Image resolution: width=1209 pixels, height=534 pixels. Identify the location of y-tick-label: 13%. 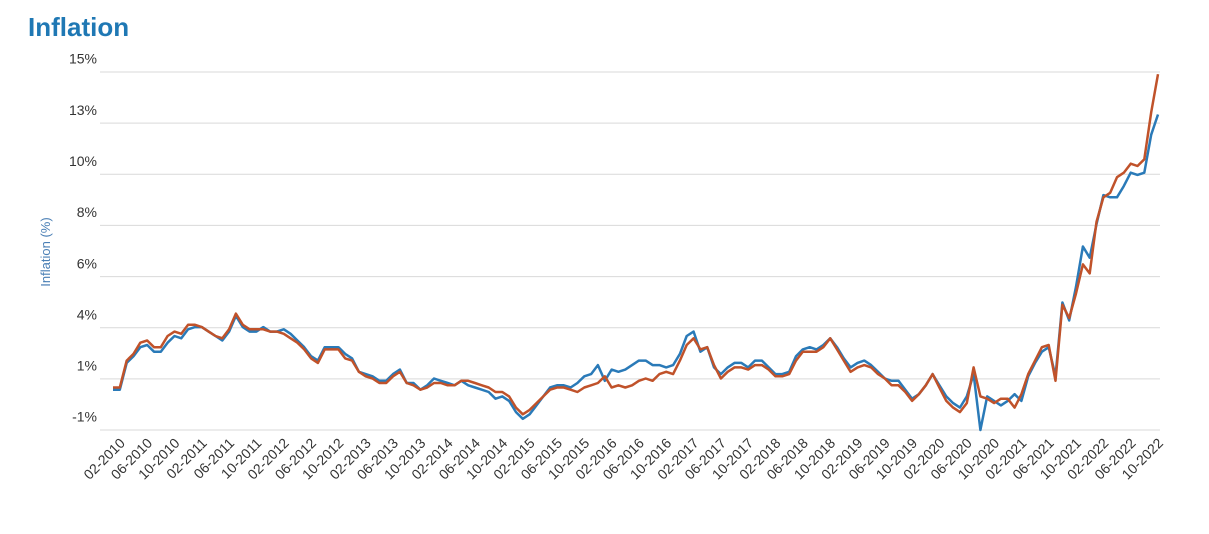
(83, 110).